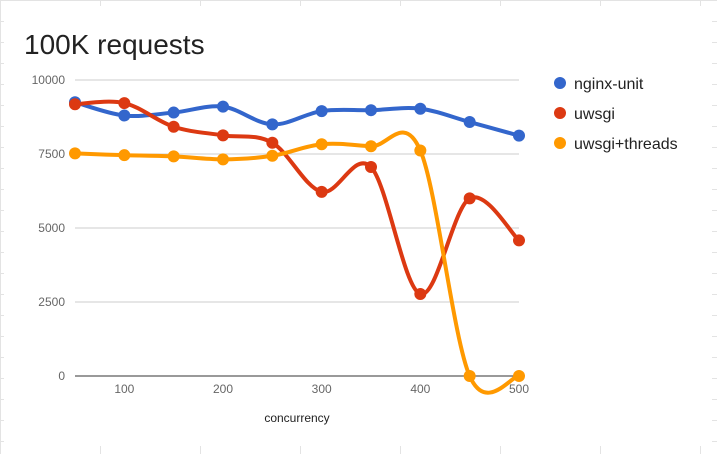  What do you see at coordinates (519, 389) in the screenshot?
I see `x-tick-label: 500` at bounding box center [519, 389].